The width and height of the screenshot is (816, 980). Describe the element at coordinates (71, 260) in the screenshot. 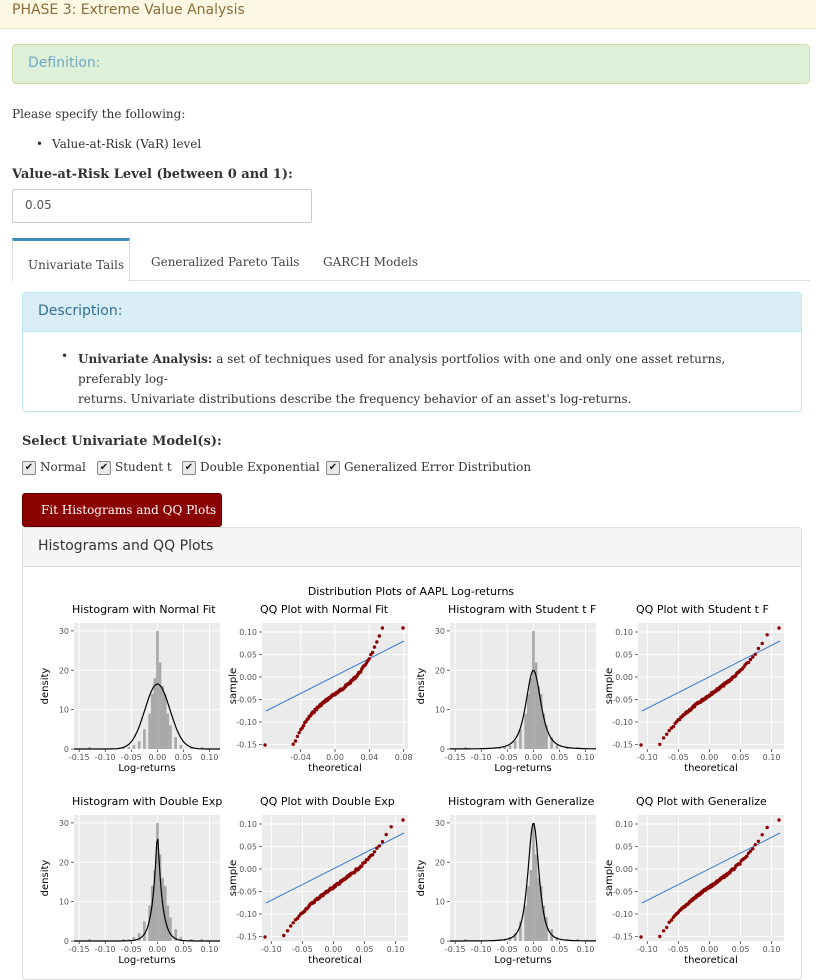

I see `tab-univariate-tails: Univariate Tails` at that location.